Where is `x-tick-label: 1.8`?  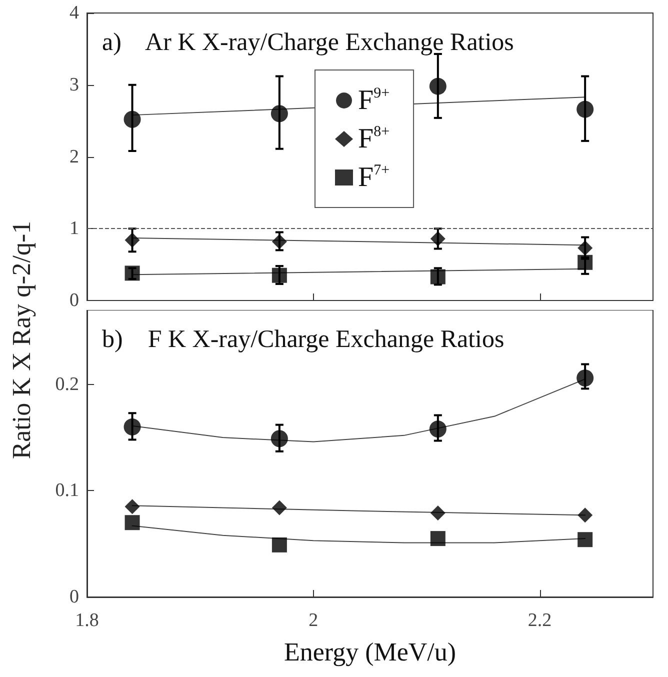
x-tick-label: 1.8 is located at coordinates (87, 620).